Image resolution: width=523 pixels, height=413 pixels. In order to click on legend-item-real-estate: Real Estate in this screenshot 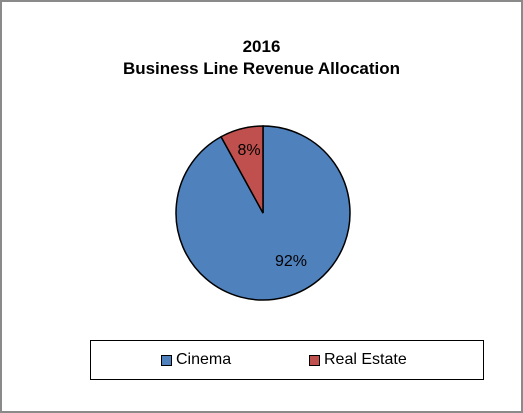, I will do `click(358, 360)`.